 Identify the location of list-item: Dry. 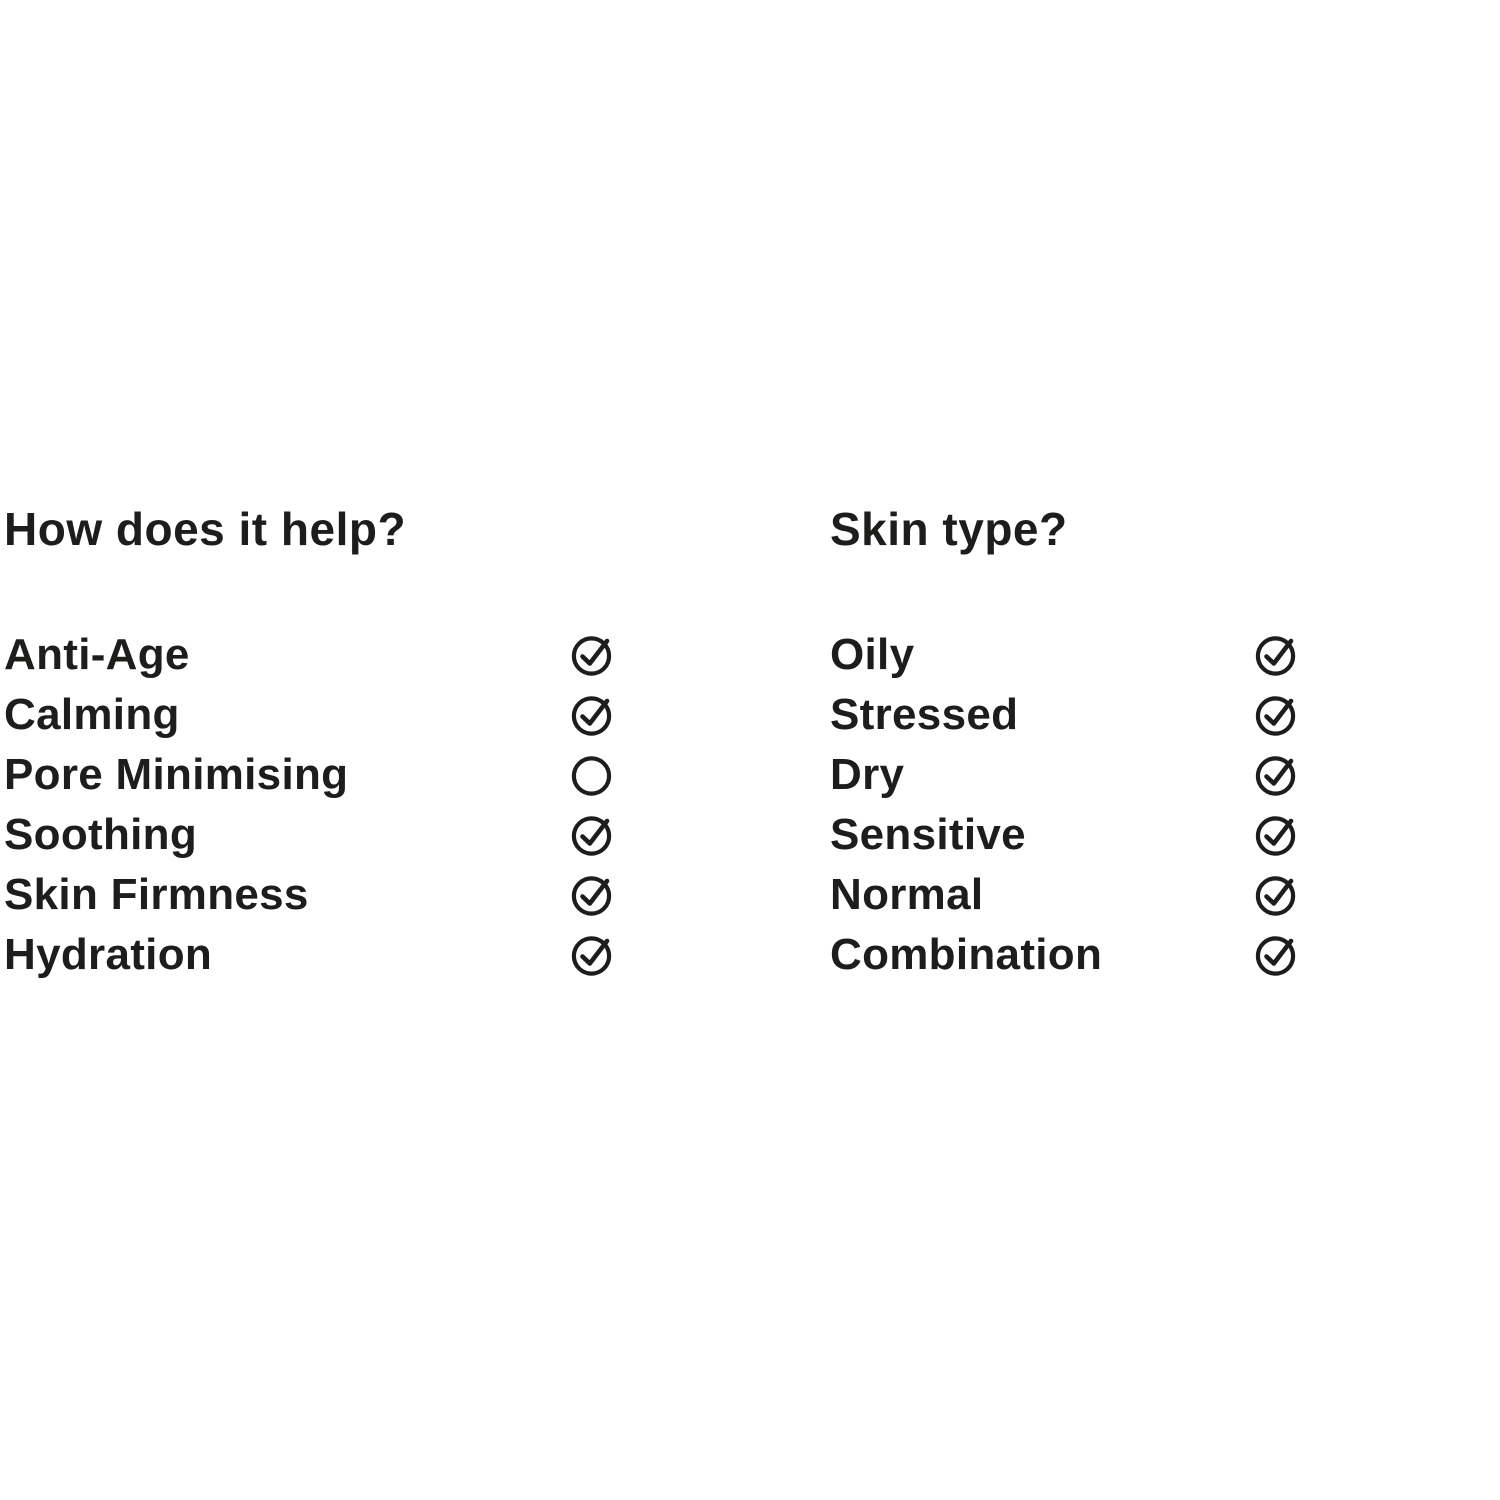
(1065, 775).